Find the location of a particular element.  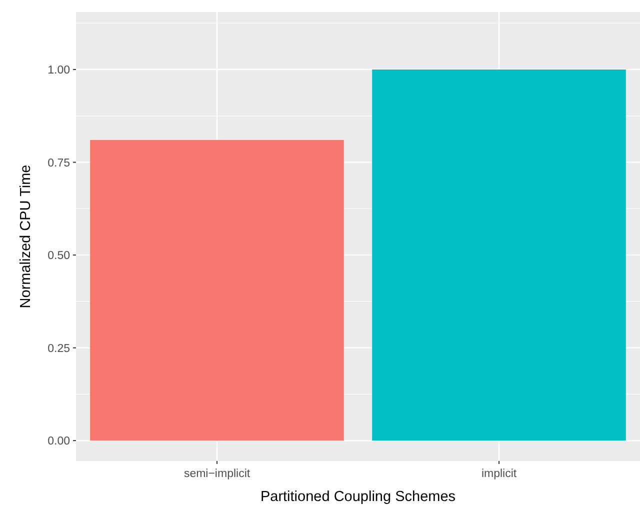

y-axis-title: Normalized CPU Time is located at coordinates (26, 236).